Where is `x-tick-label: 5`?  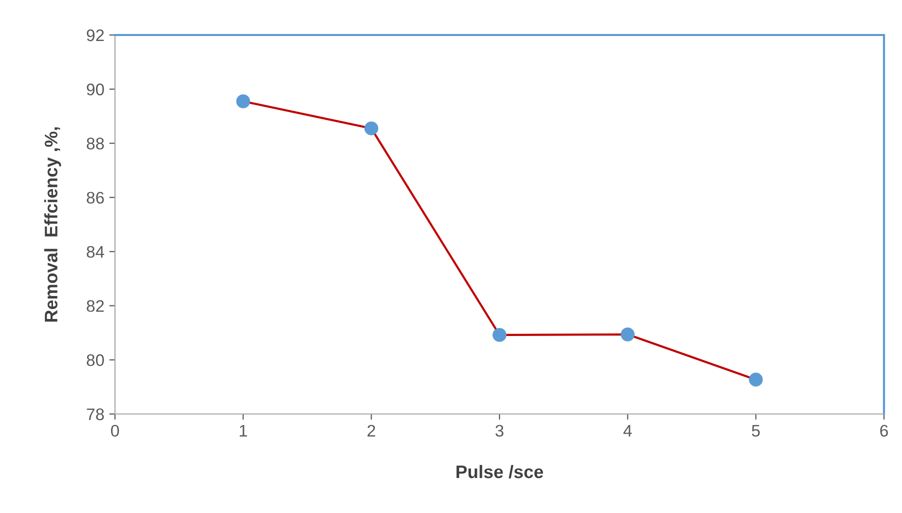 x-tick-label: 5 is located at coordinates (756, 431).